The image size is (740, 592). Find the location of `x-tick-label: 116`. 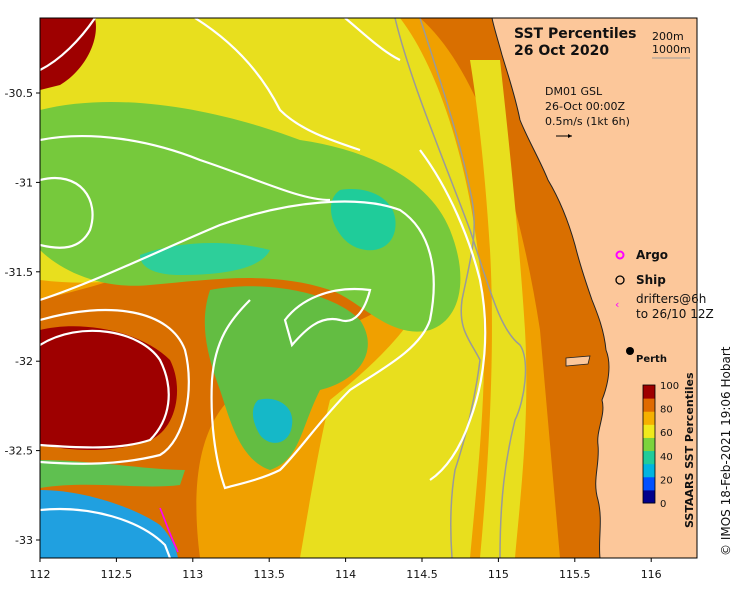

x-tick-label: 116 is located at coordinates (651, 574).